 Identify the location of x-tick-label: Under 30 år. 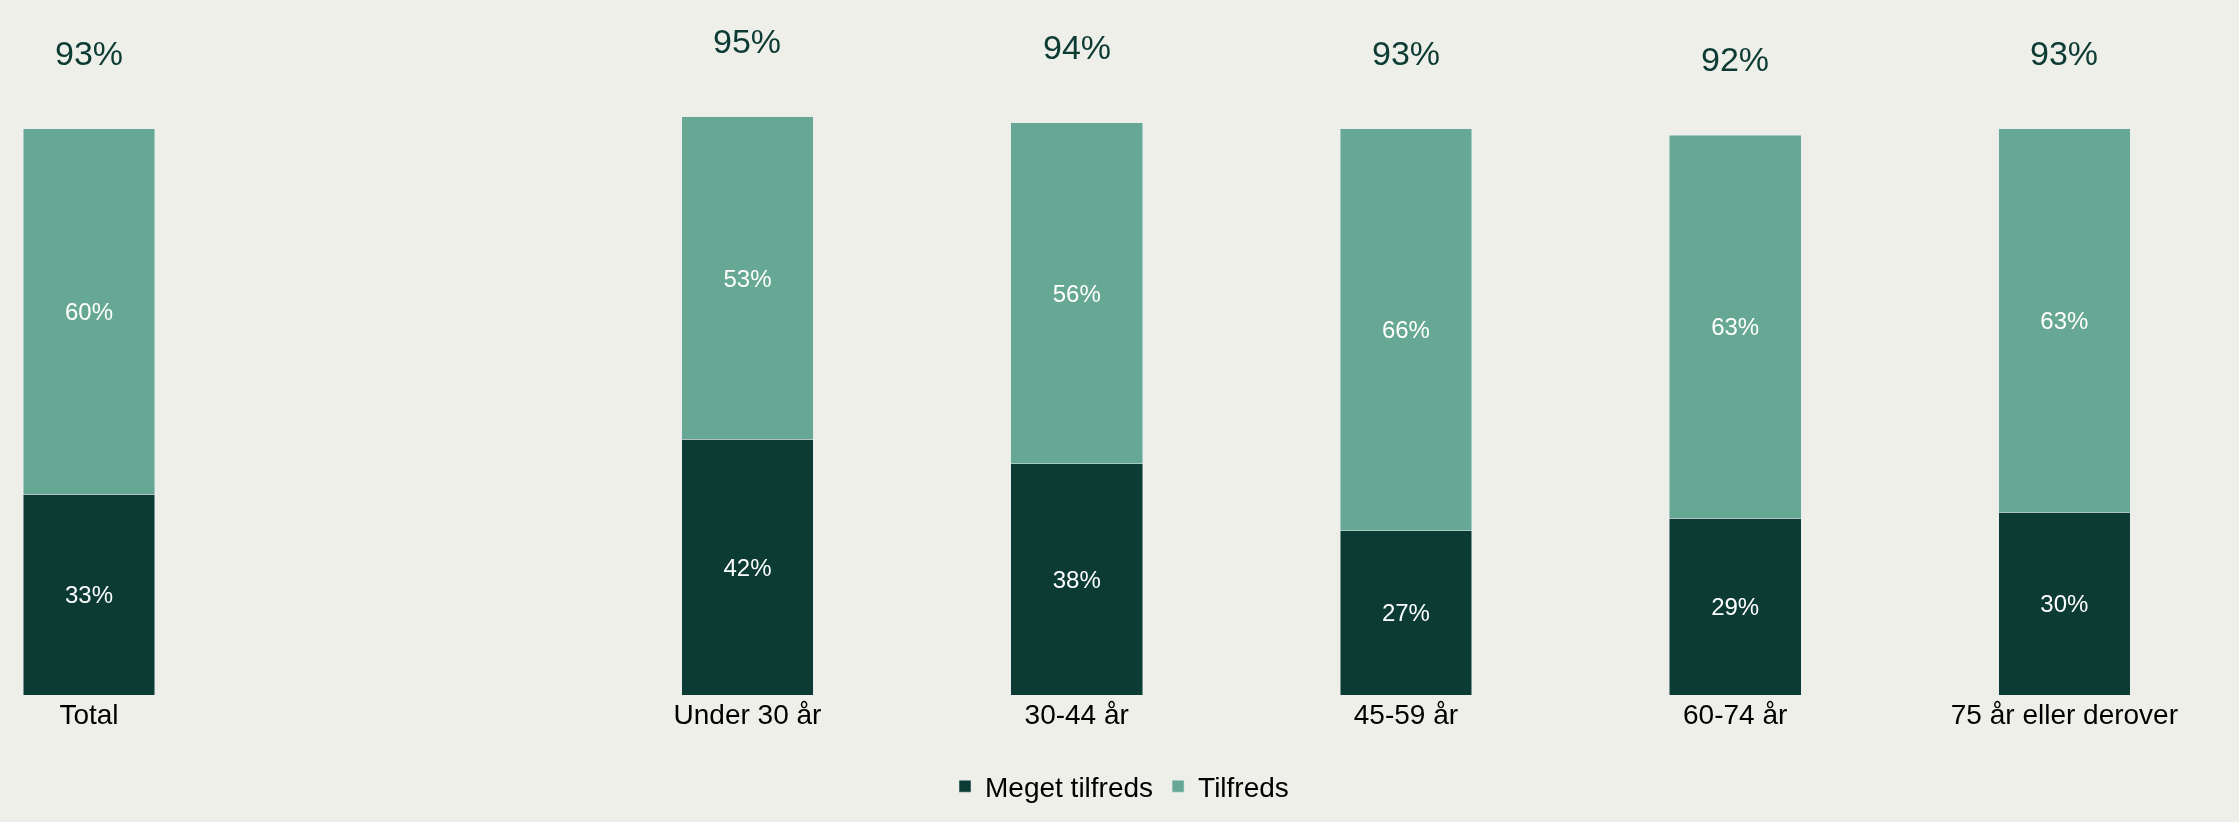
(747, 714).